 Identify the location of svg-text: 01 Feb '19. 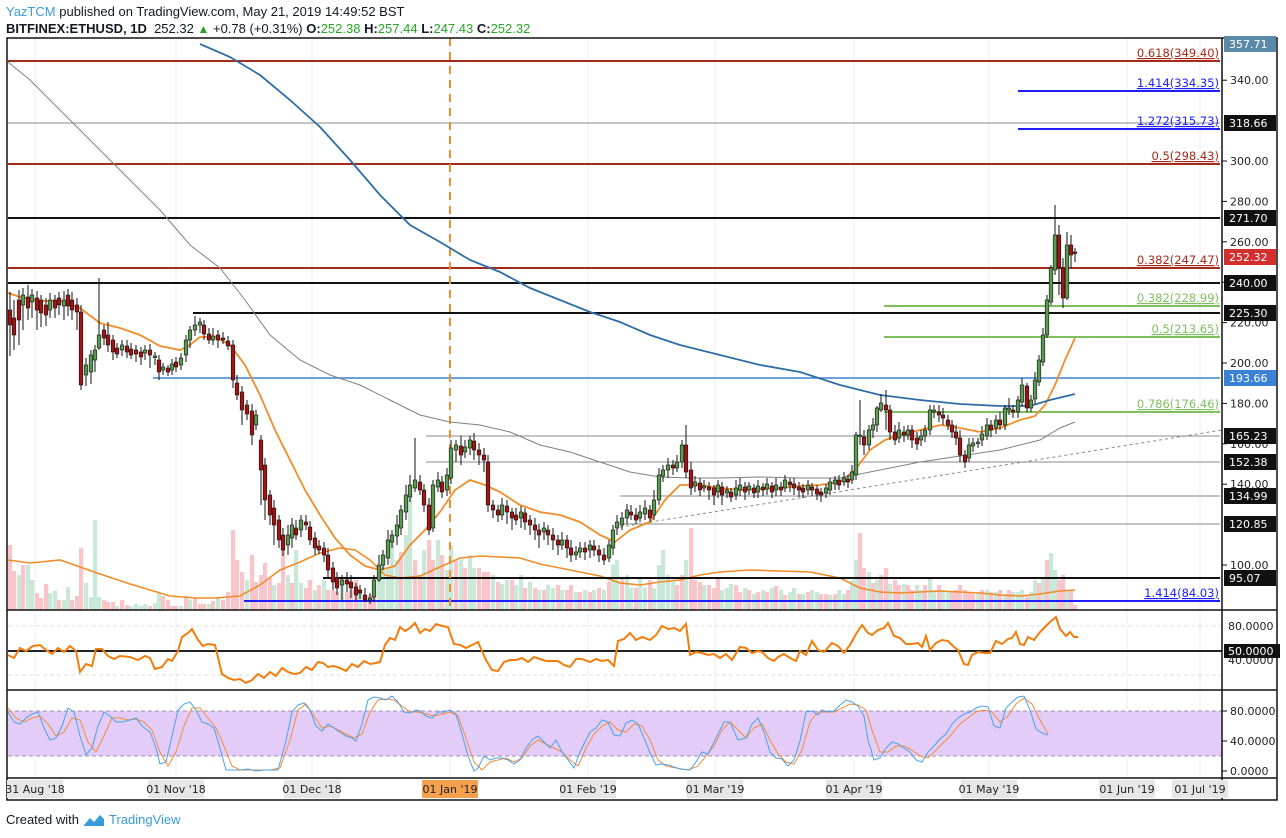
(588, 789).